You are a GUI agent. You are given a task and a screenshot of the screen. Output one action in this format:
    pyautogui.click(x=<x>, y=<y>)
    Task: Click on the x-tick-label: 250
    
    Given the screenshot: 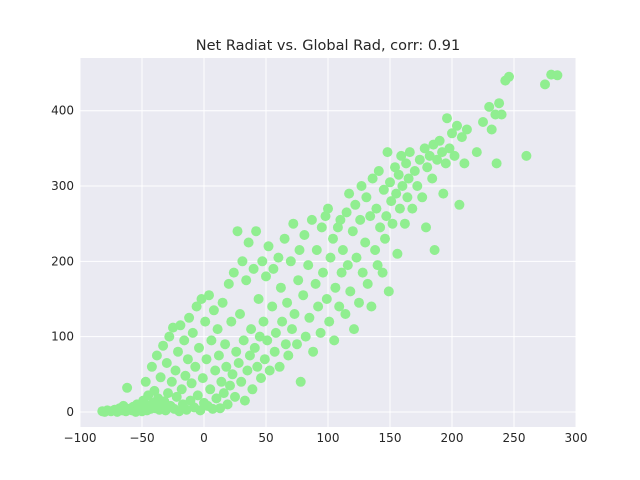 What is the action you would take?
    pyautogui.click(x=514, y=438)
    